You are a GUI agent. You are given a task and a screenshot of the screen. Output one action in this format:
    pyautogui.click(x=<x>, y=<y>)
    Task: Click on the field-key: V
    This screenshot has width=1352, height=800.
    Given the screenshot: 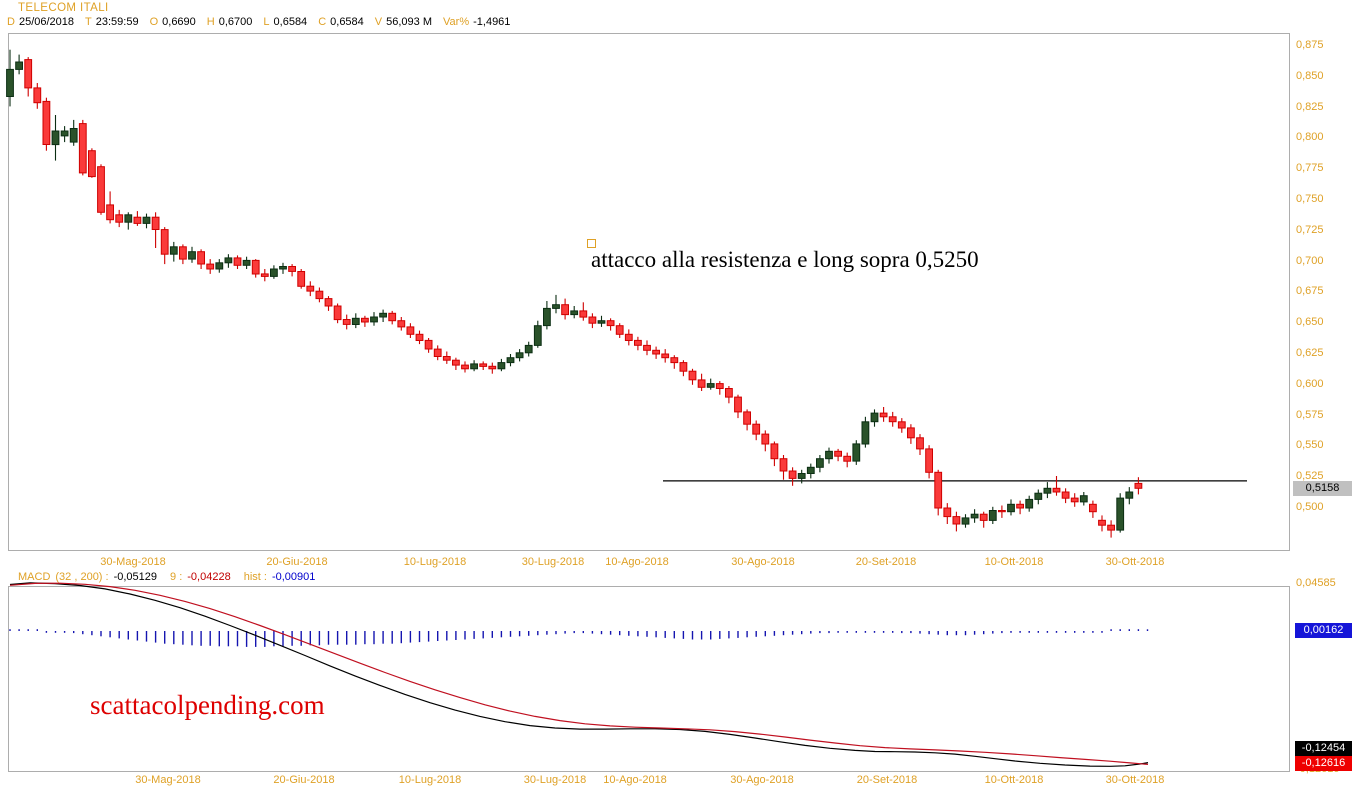 What is the action you would take?
    pyautogui.click(x=378, y=22)
    